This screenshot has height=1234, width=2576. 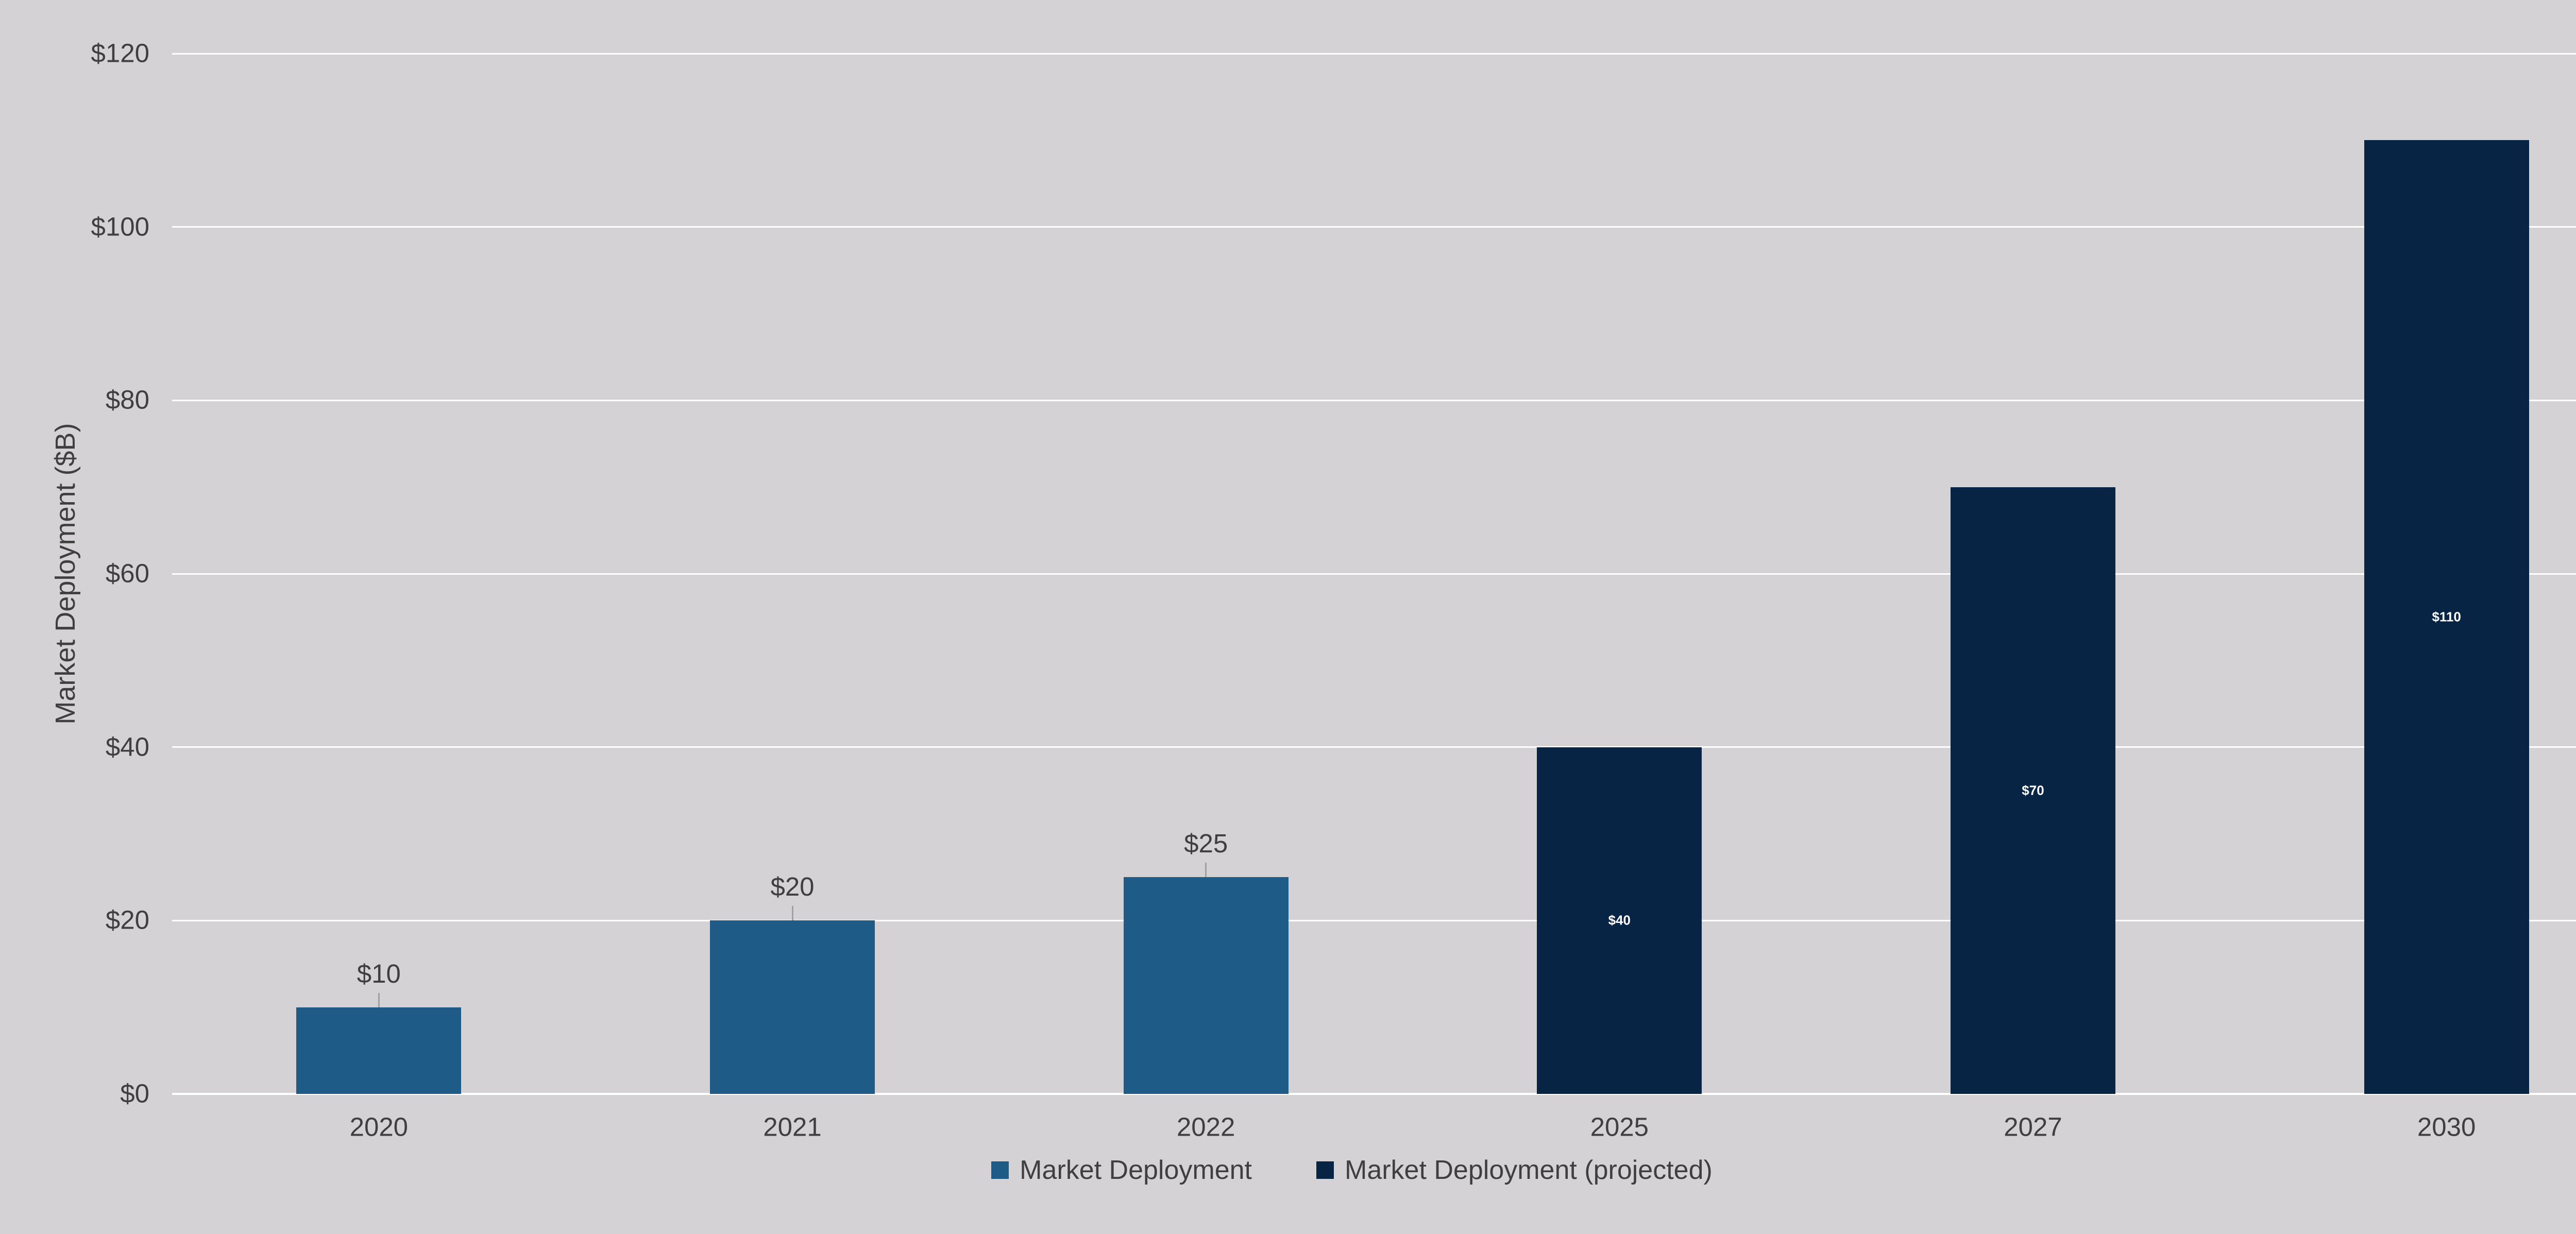 I want to click on x-axis-tick-label: 2022, so click(x=1205, y=1127).